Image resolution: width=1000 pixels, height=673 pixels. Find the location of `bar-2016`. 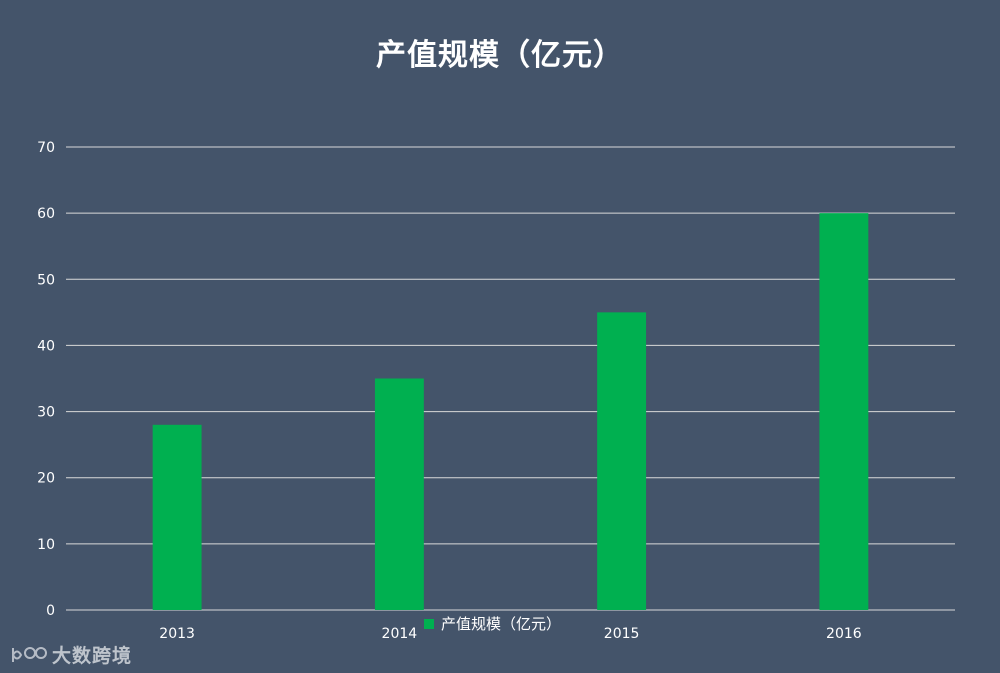

bar-2016 is located at coordinates (844, 411).